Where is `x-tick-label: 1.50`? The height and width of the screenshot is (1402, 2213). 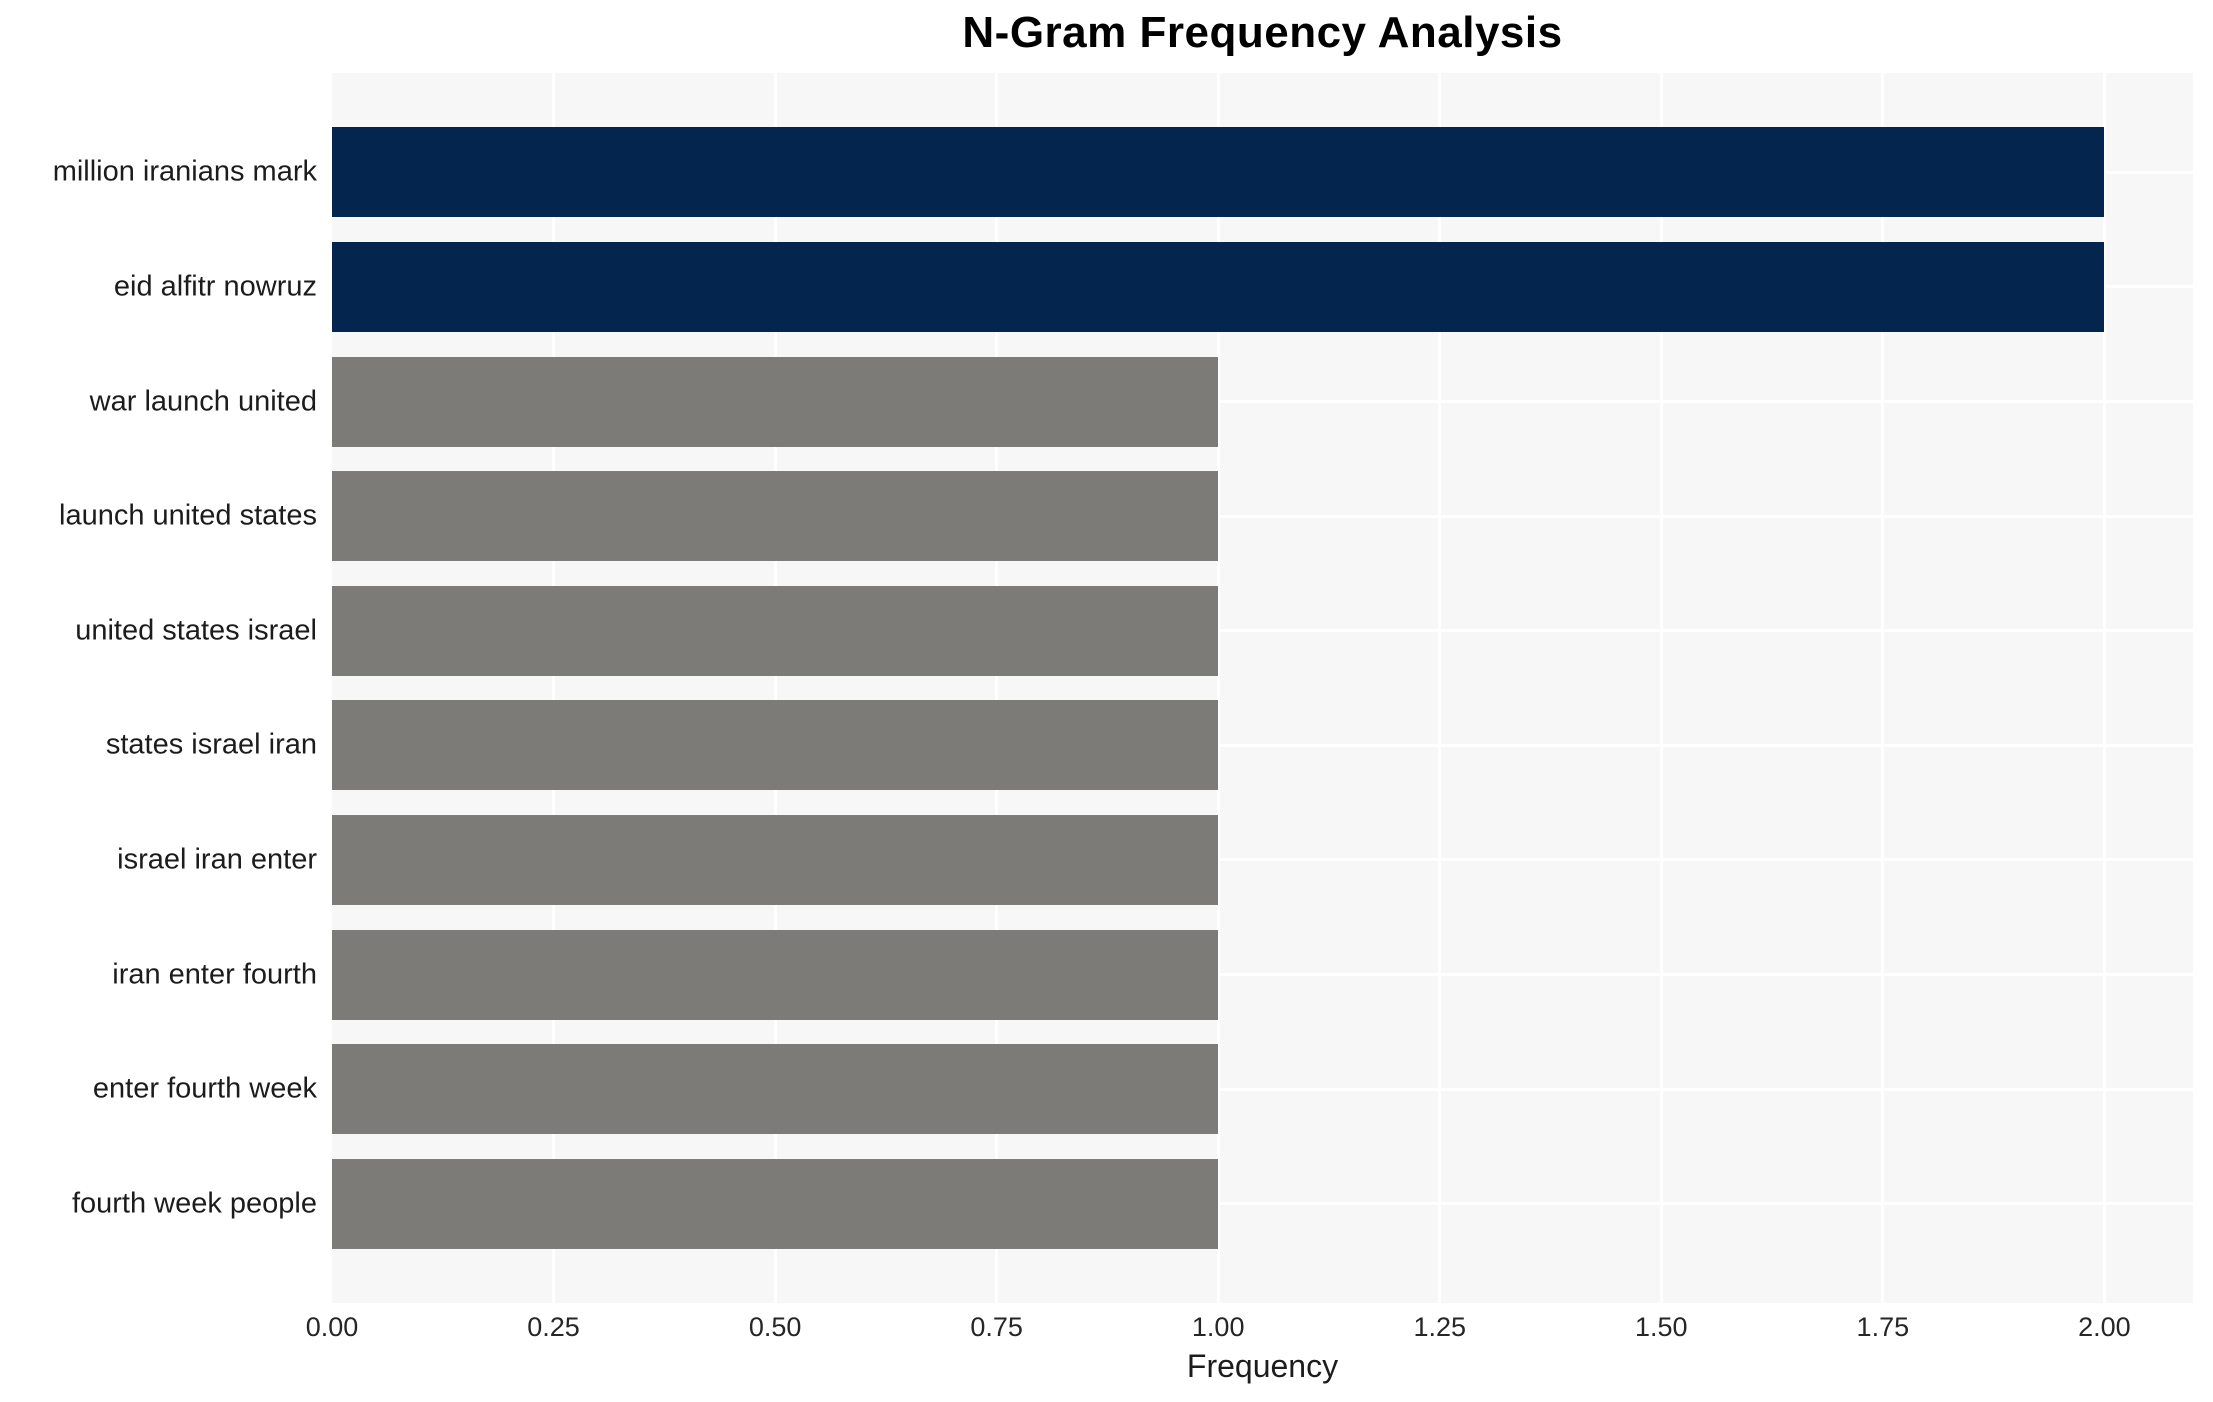 x-tick-label: 1.50 is located at coordinates (1661, 1327).